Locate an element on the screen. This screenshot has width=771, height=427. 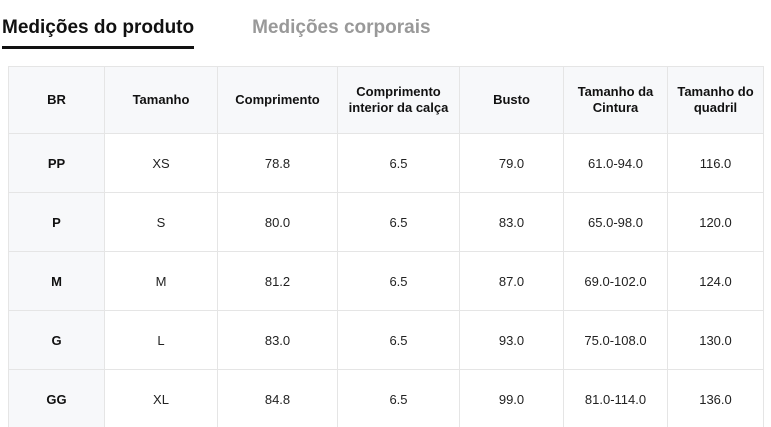
table-cell: 65.0-98.0 is located at coordinates (615, 222).